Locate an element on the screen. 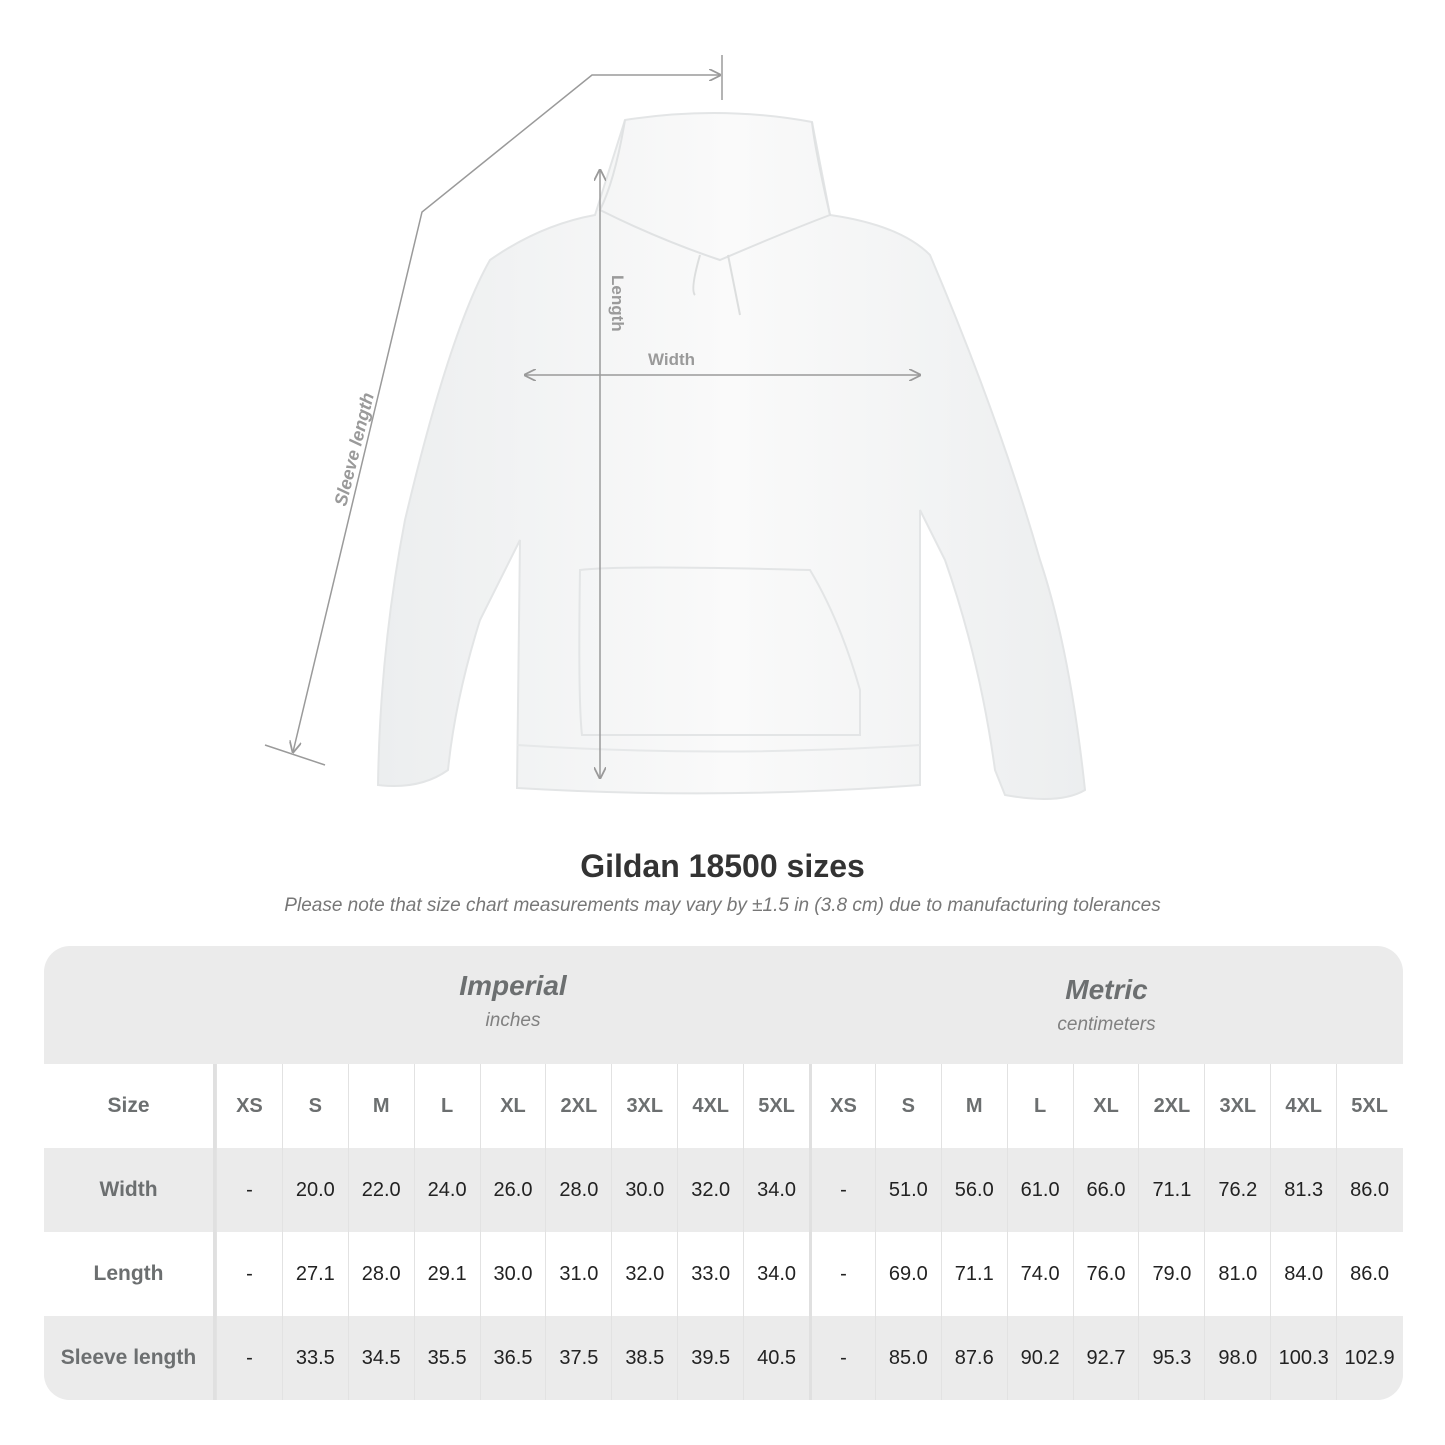 The height and width of the screenshot is (1445, 1445). metric-value-cell: 51.0 is located at coordinates (907, 1190).